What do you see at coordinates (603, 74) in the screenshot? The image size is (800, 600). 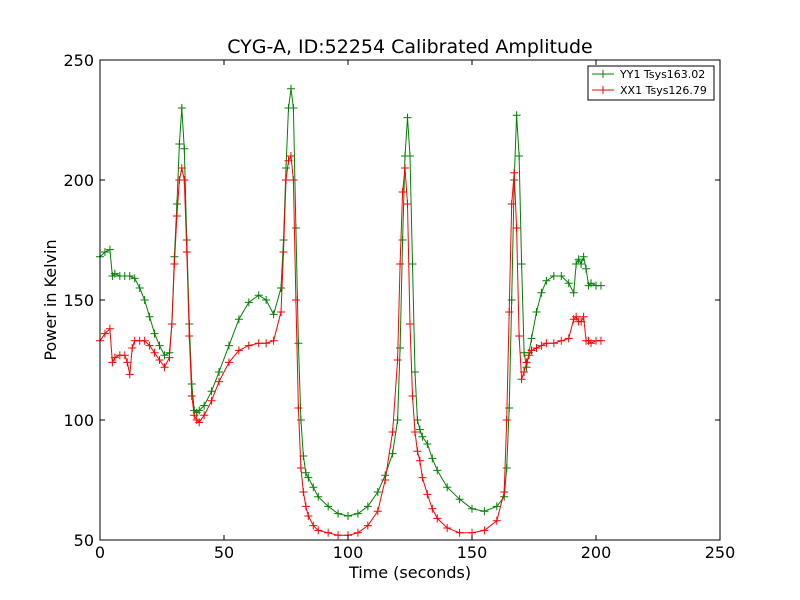 I see `legend-marker-yy1` at bounding box center [603, 74].